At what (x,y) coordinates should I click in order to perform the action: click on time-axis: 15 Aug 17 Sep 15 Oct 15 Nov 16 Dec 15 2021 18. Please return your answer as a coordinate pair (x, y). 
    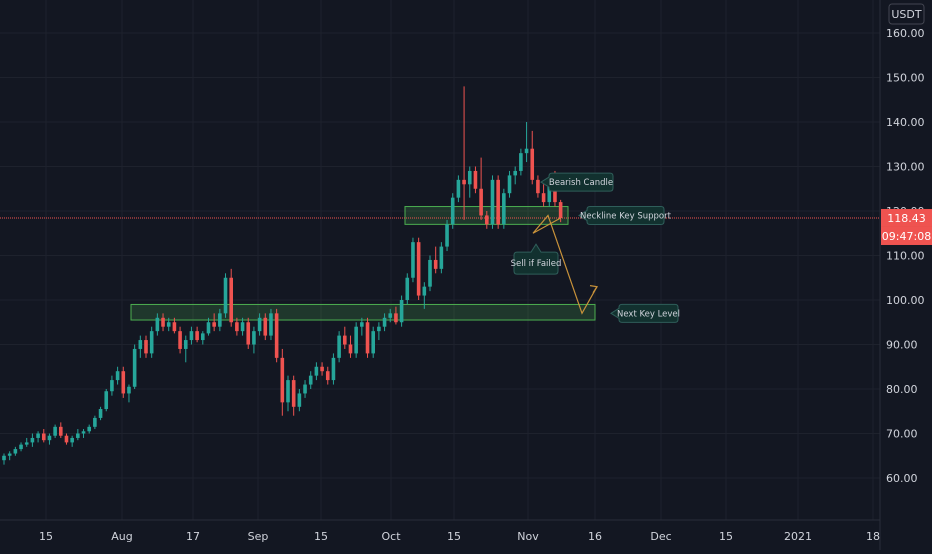
    Looking at the image, I should click on (459, 536).